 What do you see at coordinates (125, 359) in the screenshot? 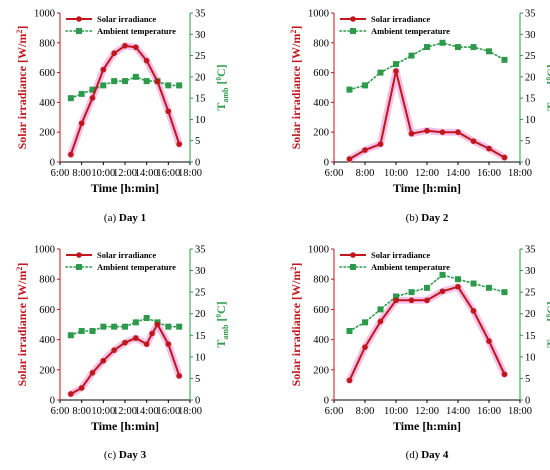
I see `irradiance-series-line` at bounding box center [125, 359].